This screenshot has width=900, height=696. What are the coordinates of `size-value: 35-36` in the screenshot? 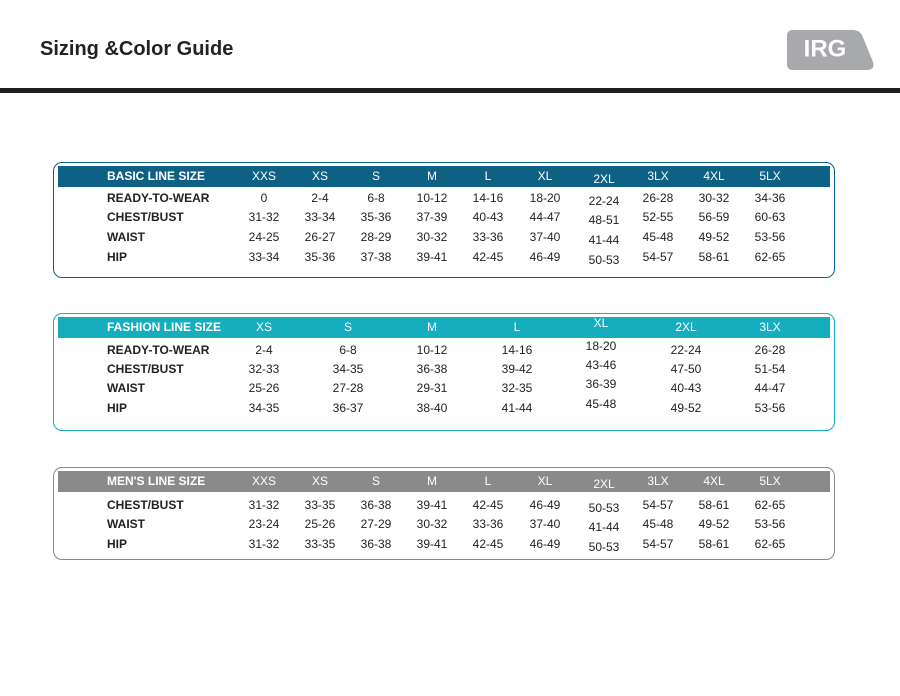 It's located at (376, 217).